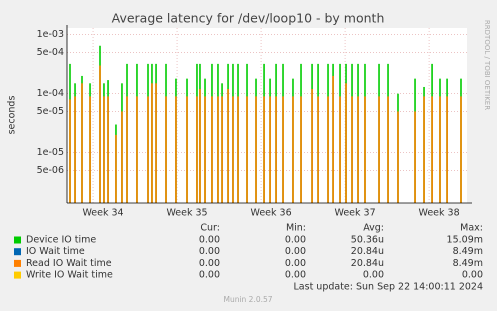 The image size is (497, 311). I want to click on y-tick-label: 1e-04, so click(50, 93).